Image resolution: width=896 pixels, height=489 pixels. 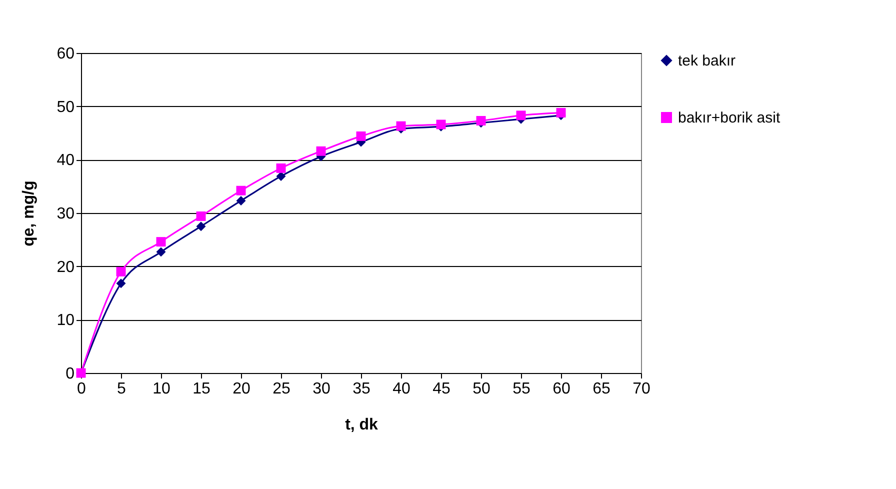 What do you see at coordinates (361, 389) in the screenshot?
I see `x-tick-label: 35` at bounding box center [361, 389].